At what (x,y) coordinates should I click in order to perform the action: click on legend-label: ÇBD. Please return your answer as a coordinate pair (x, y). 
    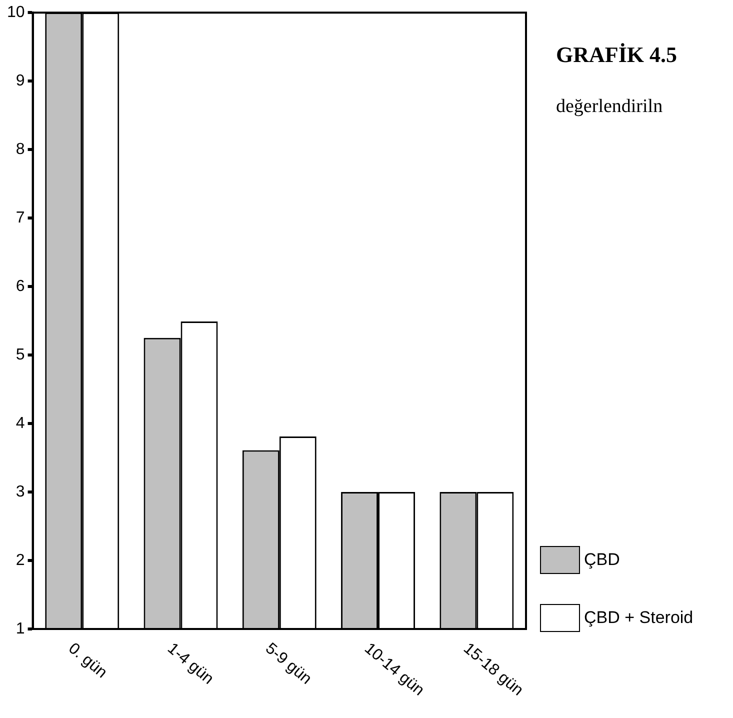
    Looking at the image, I should click on (602, 560).